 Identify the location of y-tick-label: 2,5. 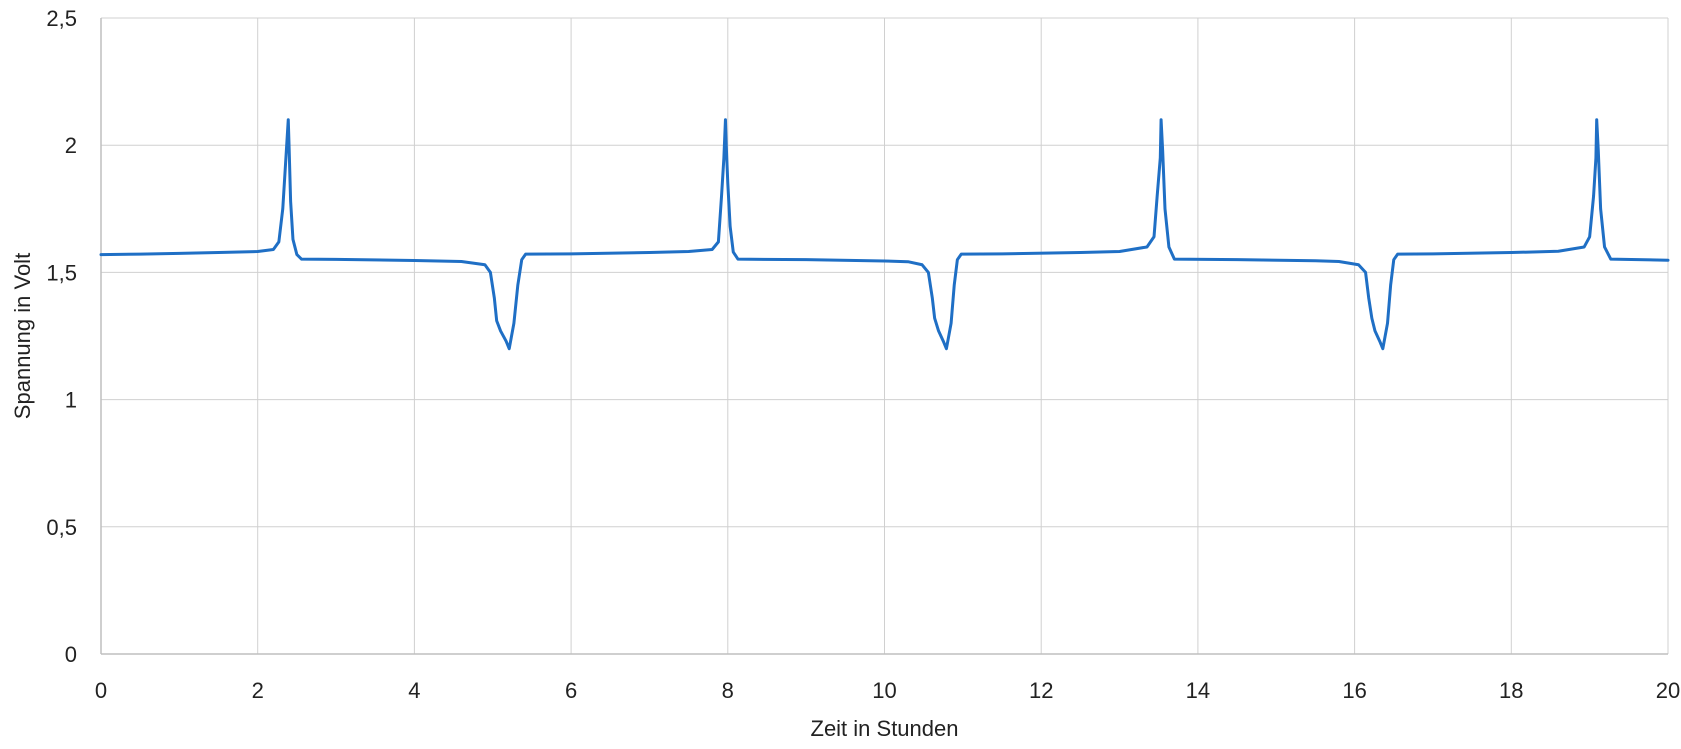
(61, 18).